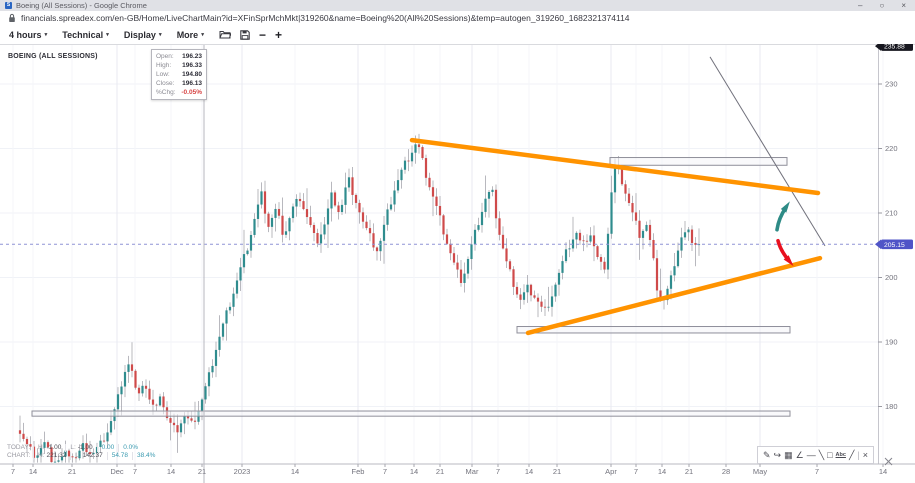 The width and height of the screenshot is (915, 483). Describe the element at coordinates (891, 277) in the screenshot. I see `y-axis-tick-label: 200` at that location.